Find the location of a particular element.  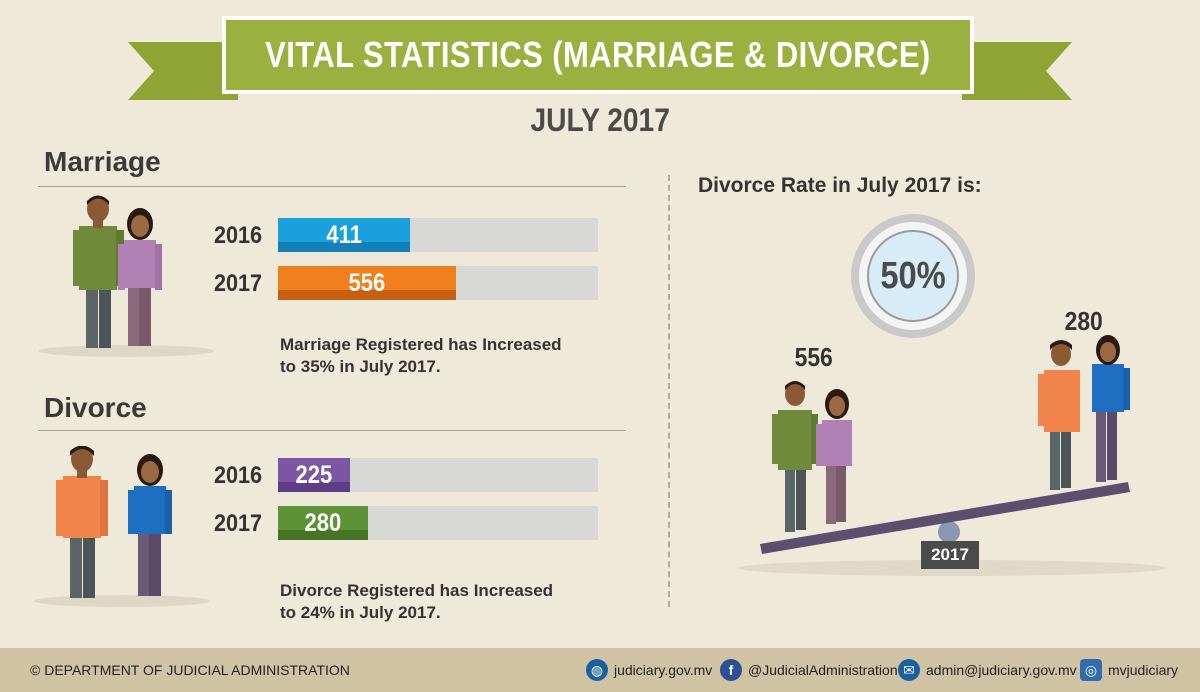

copyright-text: © DEPARTMENT OF JUDICIAL ADMINISTRATION is located at coordinates (190, 670).